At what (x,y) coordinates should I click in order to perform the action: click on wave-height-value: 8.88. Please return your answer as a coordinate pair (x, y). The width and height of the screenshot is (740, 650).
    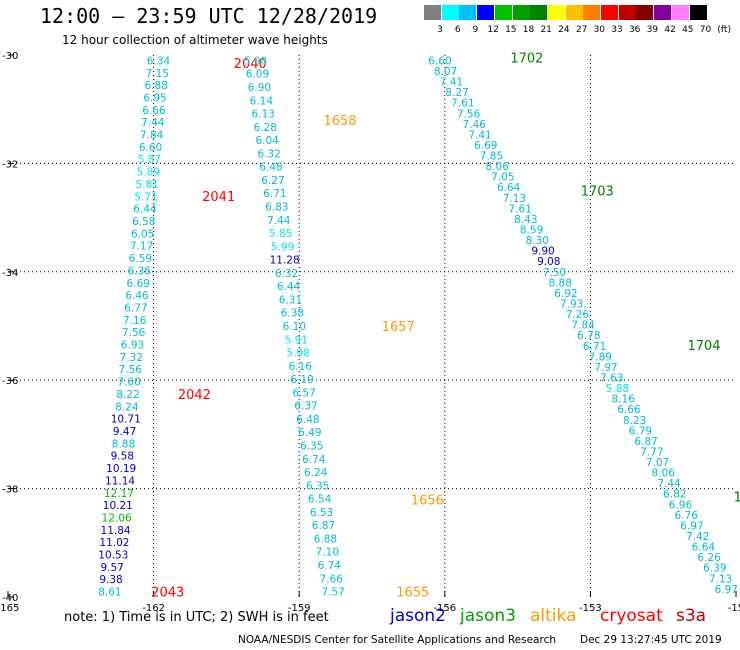
    Looking at the image, I should click on (560, 283).